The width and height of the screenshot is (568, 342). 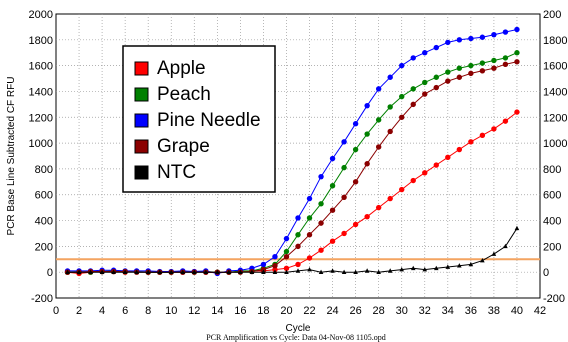 What do you see at coordinates (44, 247) in the screenshot?
I see `y-tick-label: 200` at bounding box center [44, 247].